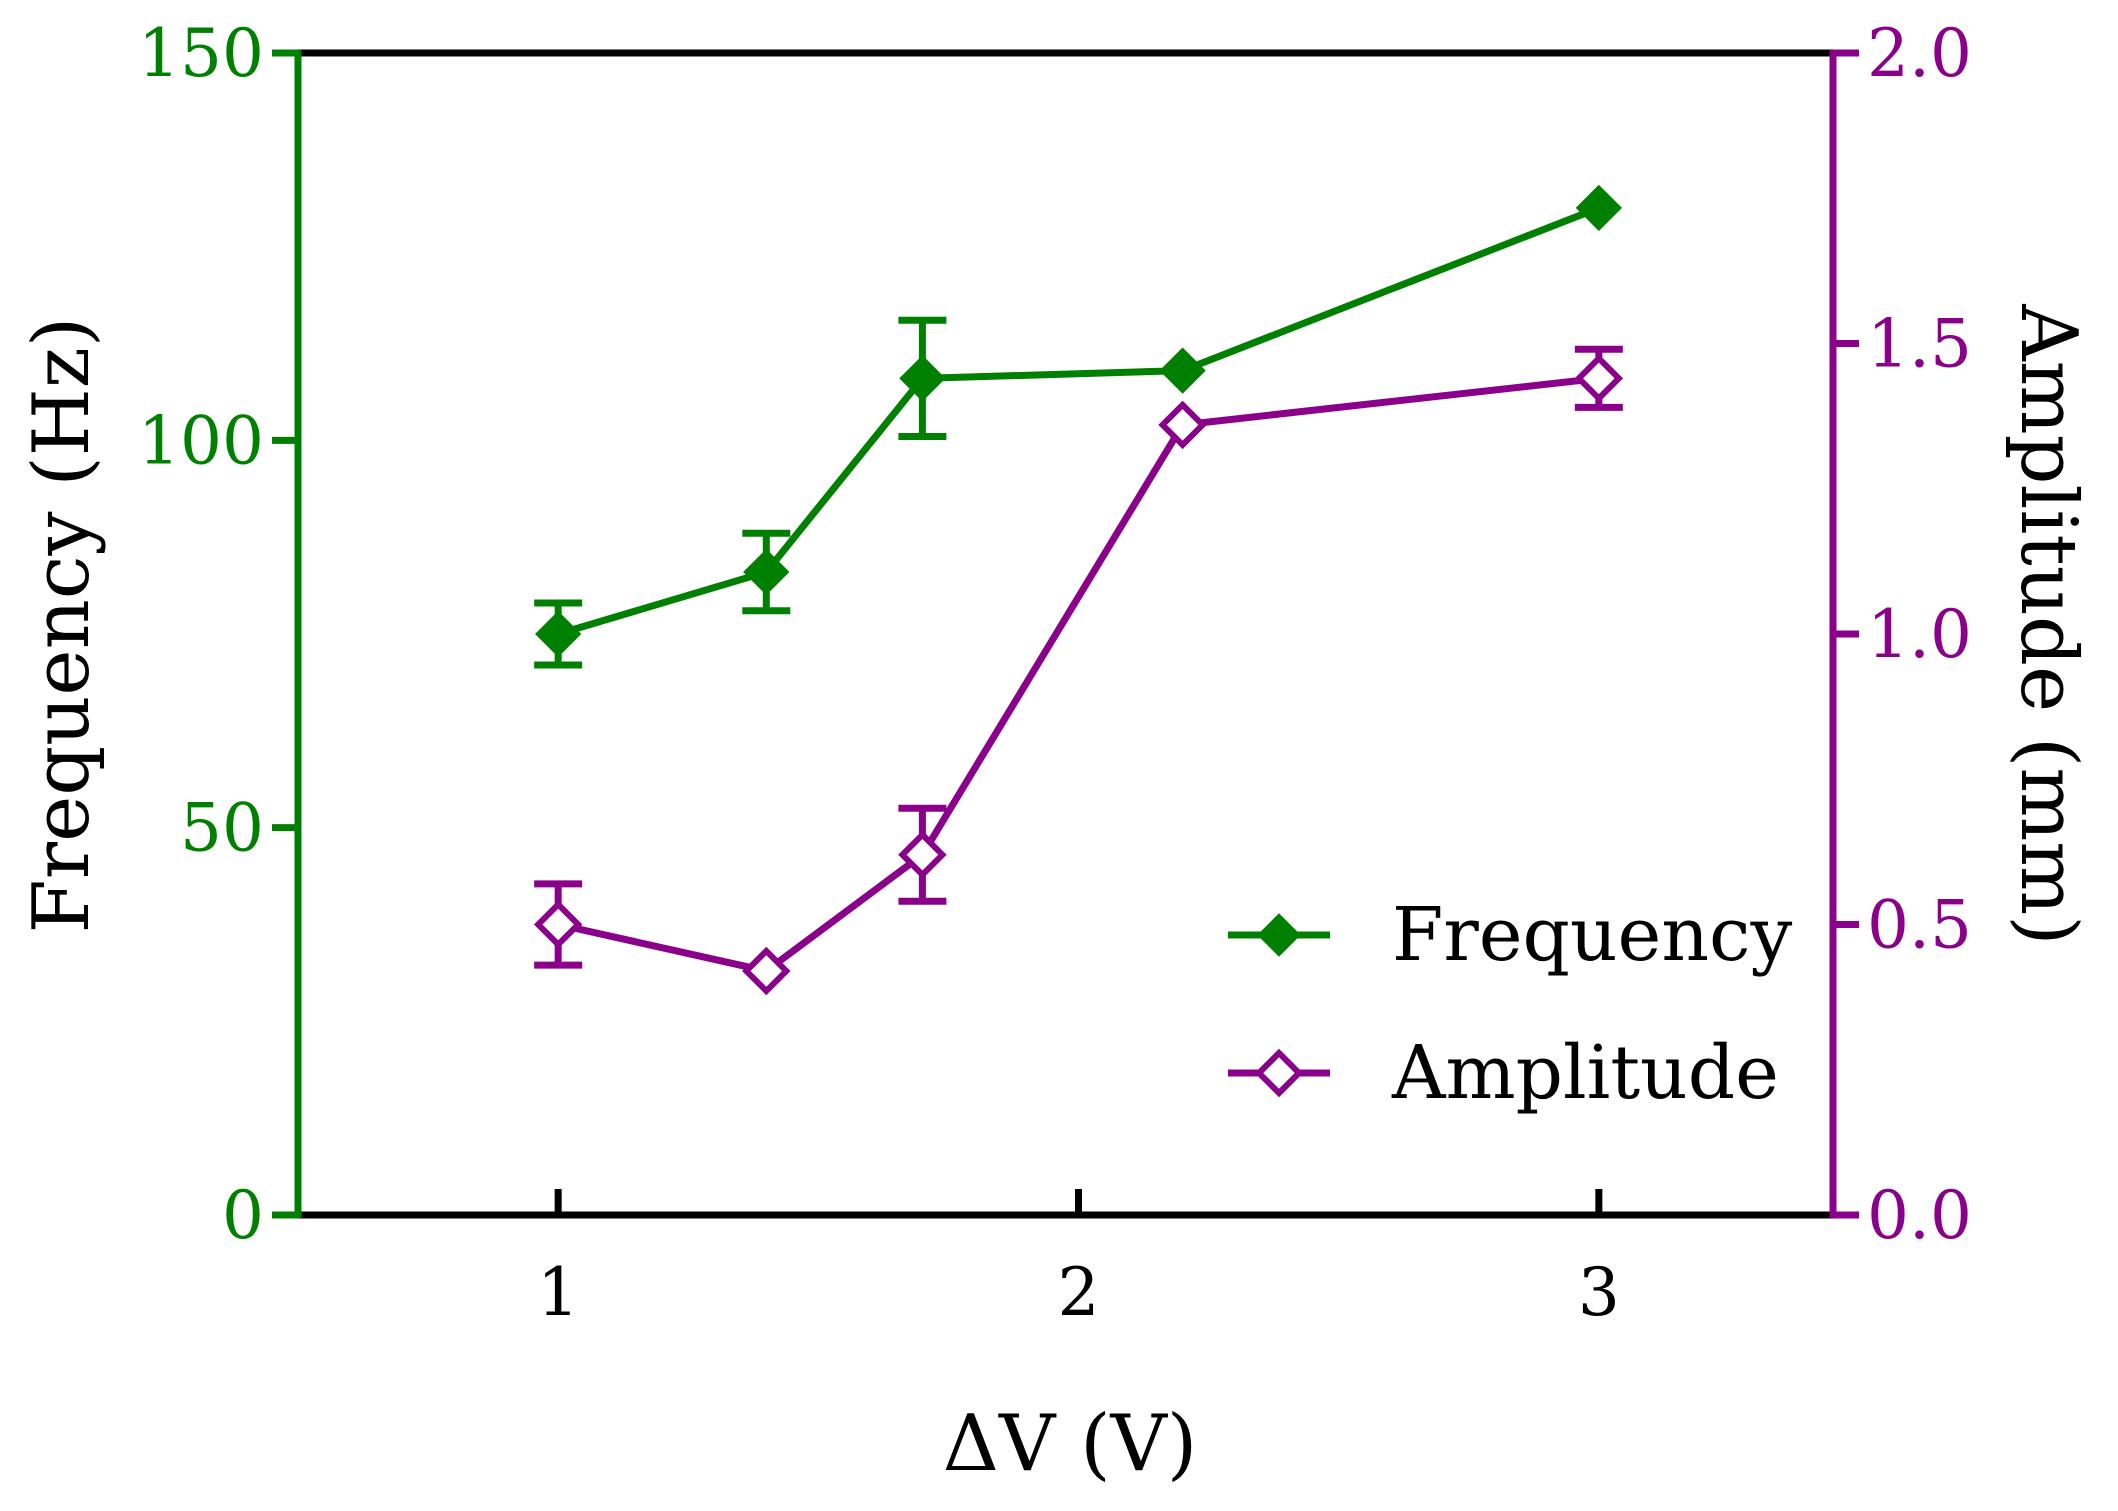 The height and width of the screenshot is (1511, 2118). I want to click on series-line, so click(1079, 421).